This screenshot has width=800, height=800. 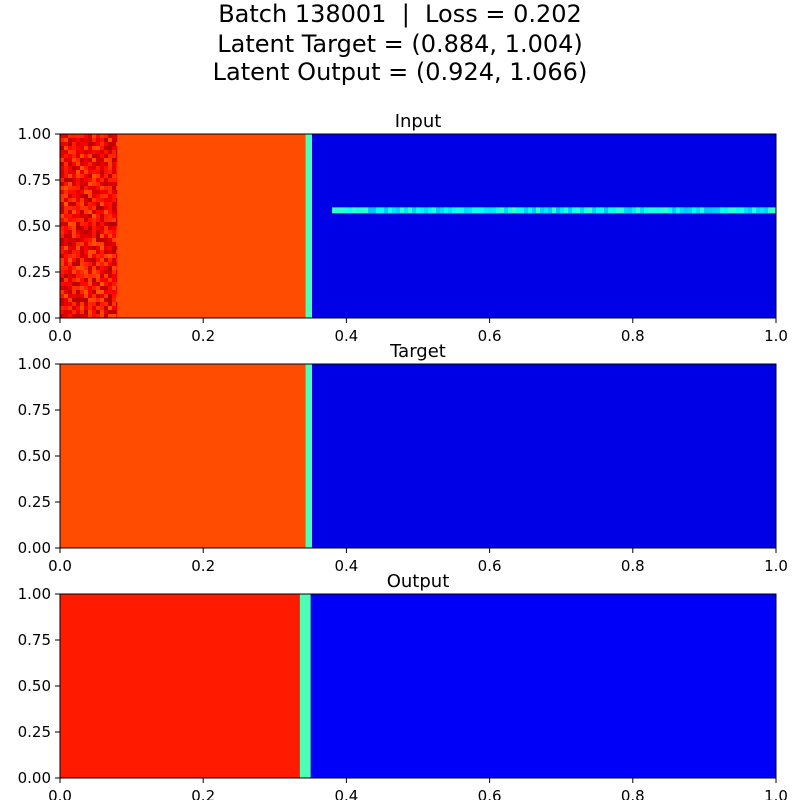 I want to click on x-tick-label: 0.8, so click(x=633, y=336).